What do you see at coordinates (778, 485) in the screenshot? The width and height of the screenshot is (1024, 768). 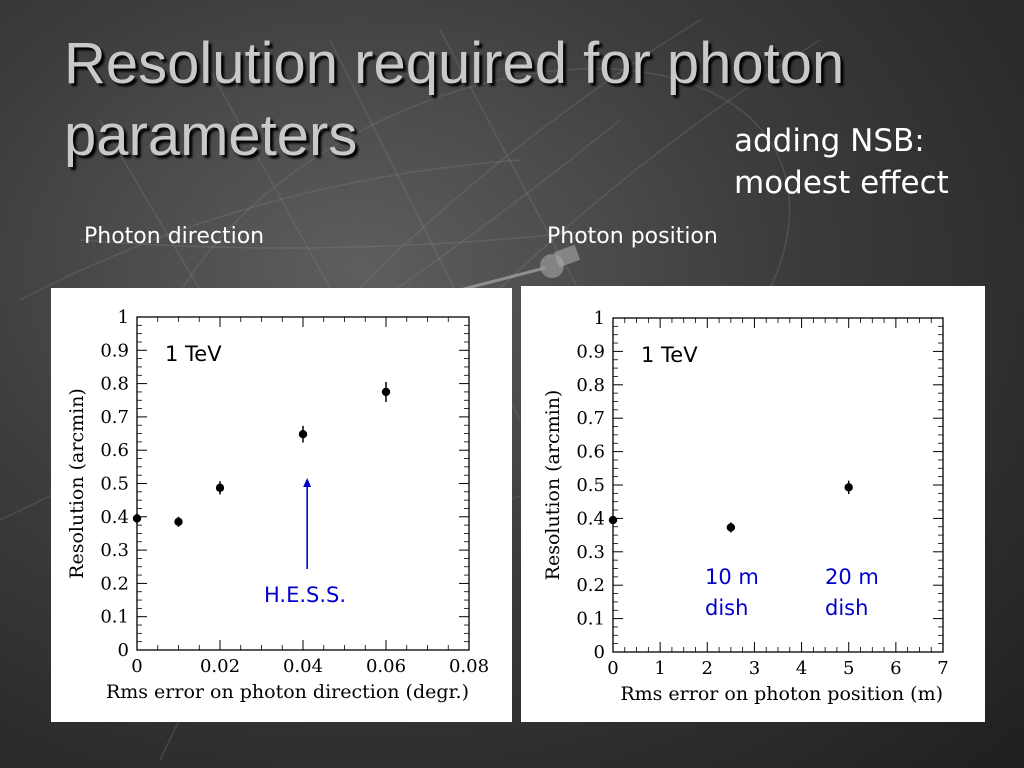 I see `plot-frame` at bounding box center [778, 485].